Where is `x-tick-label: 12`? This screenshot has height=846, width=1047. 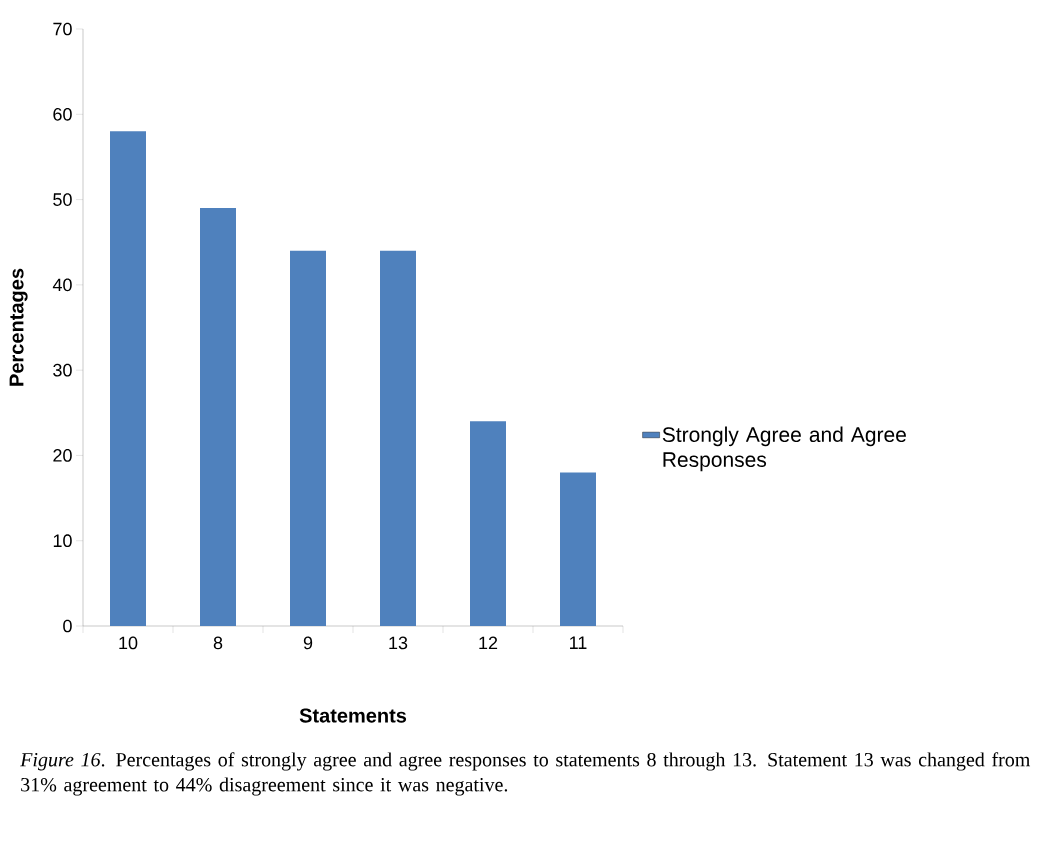
x-tick-label: 12 is located at coordinates (488, 643).